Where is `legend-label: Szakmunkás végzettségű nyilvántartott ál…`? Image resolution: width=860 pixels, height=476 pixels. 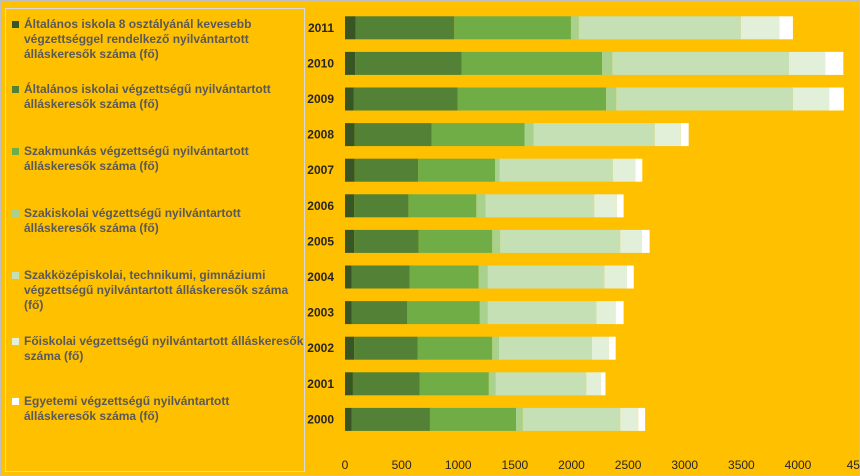
legend-label: Szakmunkás végzettségű nyilvántartott ál… is located at coordinates (136, 158).